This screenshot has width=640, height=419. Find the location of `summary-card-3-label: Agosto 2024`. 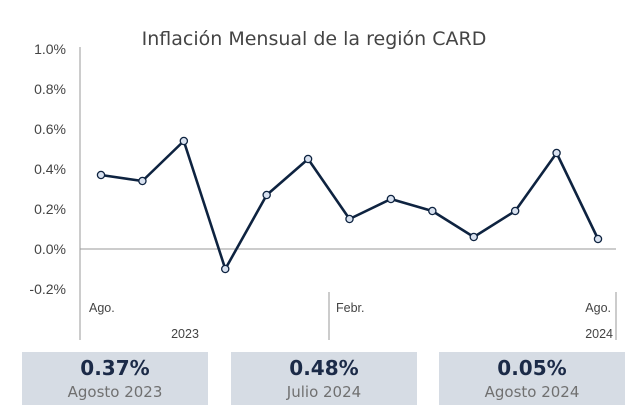

summary-card-3-label: Agosto 2024 is located at coordinates (532, 392).